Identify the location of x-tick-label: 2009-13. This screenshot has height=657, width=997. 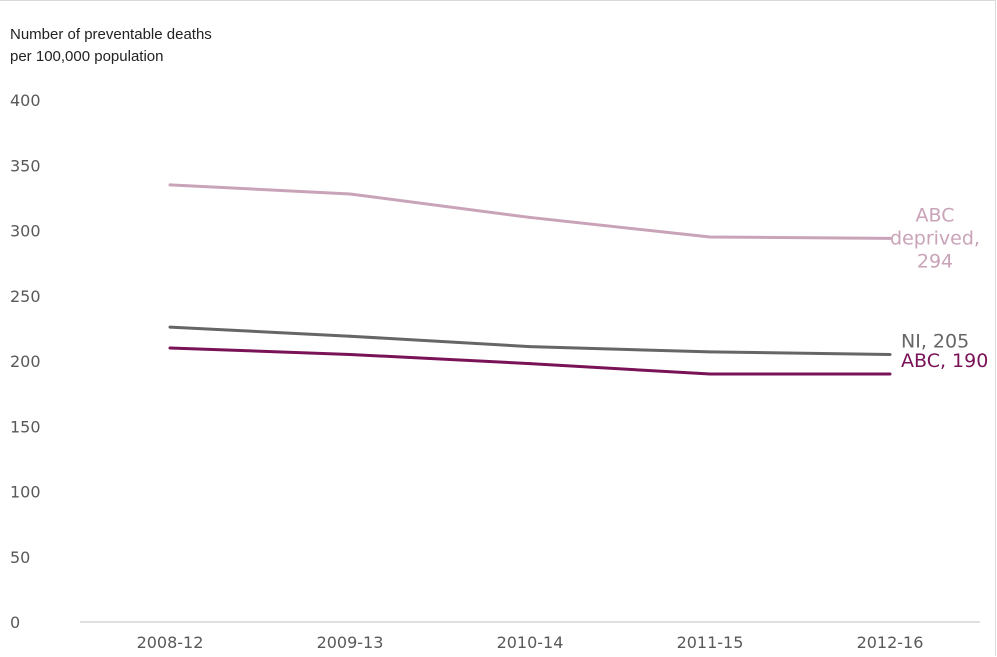
(350, 642).